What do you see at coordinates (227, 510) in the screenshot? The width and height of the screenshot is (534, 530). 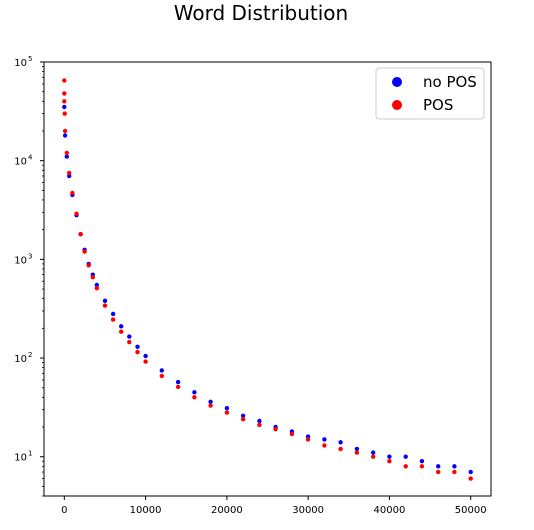 I see `x-tick-label: 20000` at bounding box center [227, 510].